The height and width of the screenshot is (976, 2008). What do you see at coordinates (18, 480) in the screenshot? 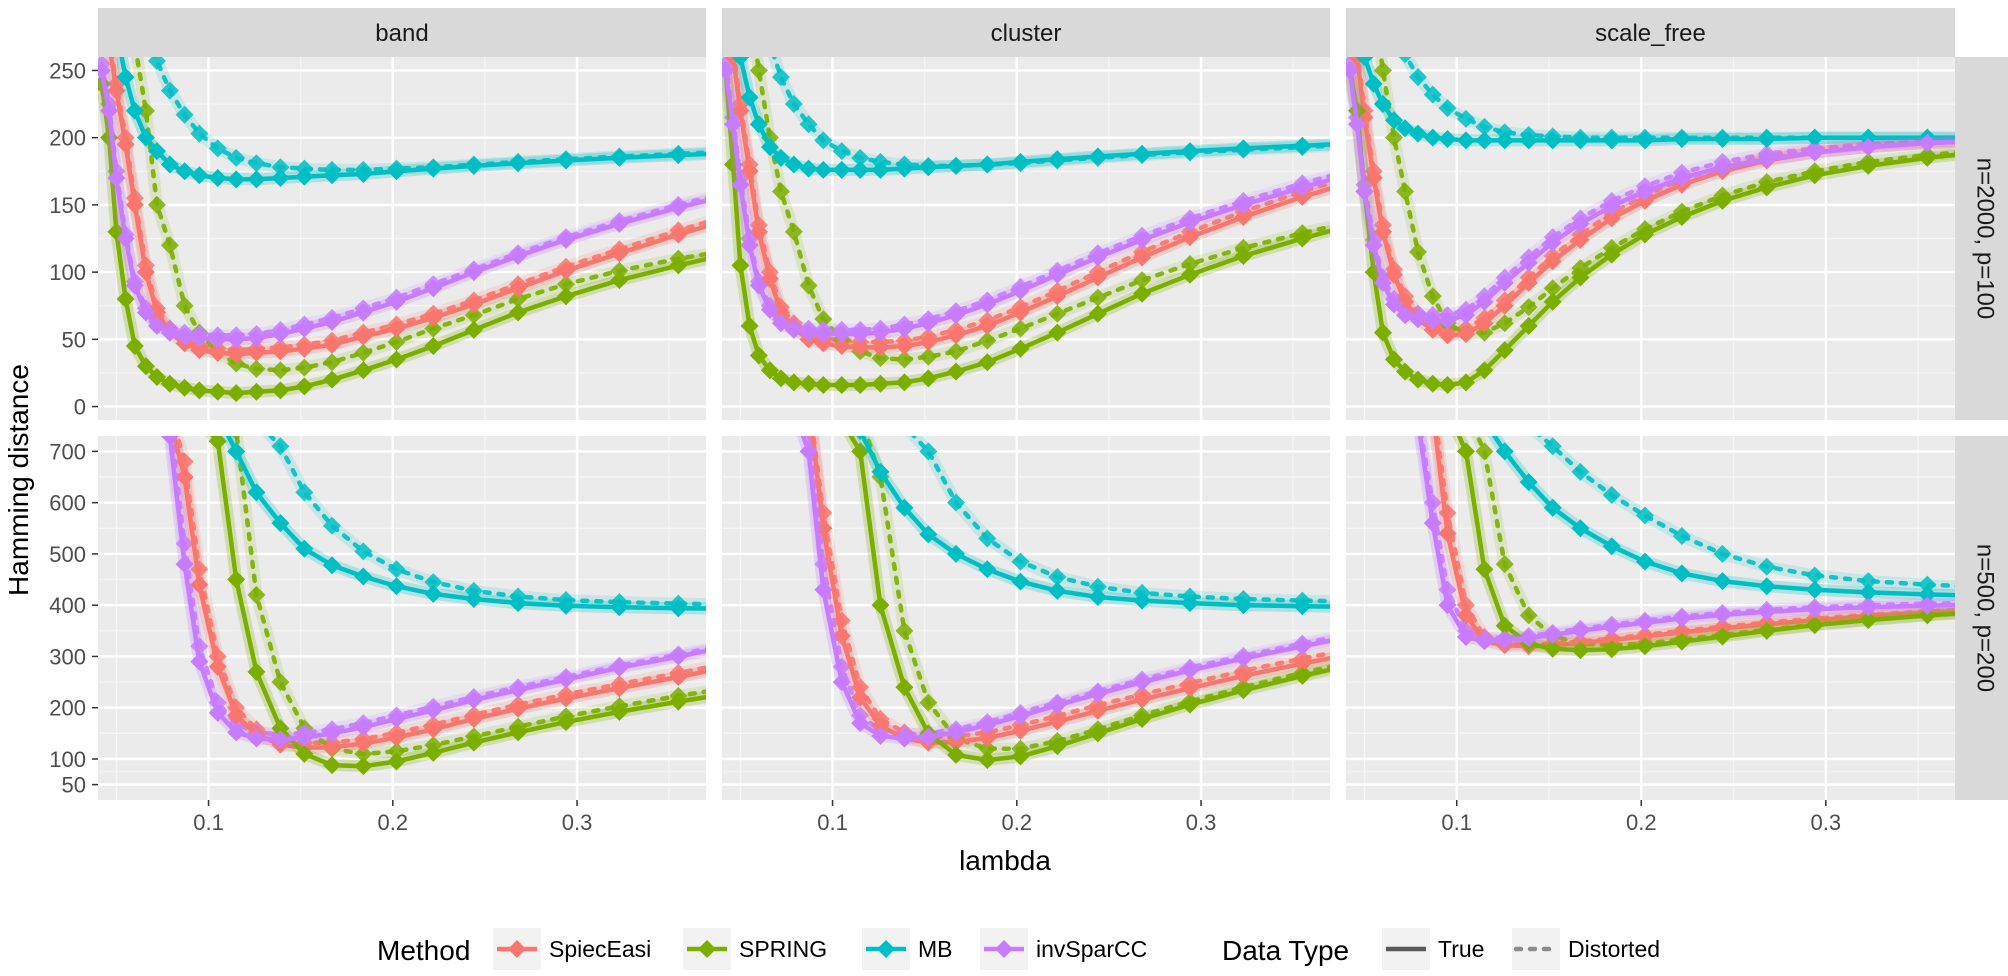
I see `y-axis-title: Hamming distance` at bounding box center [18, 480].